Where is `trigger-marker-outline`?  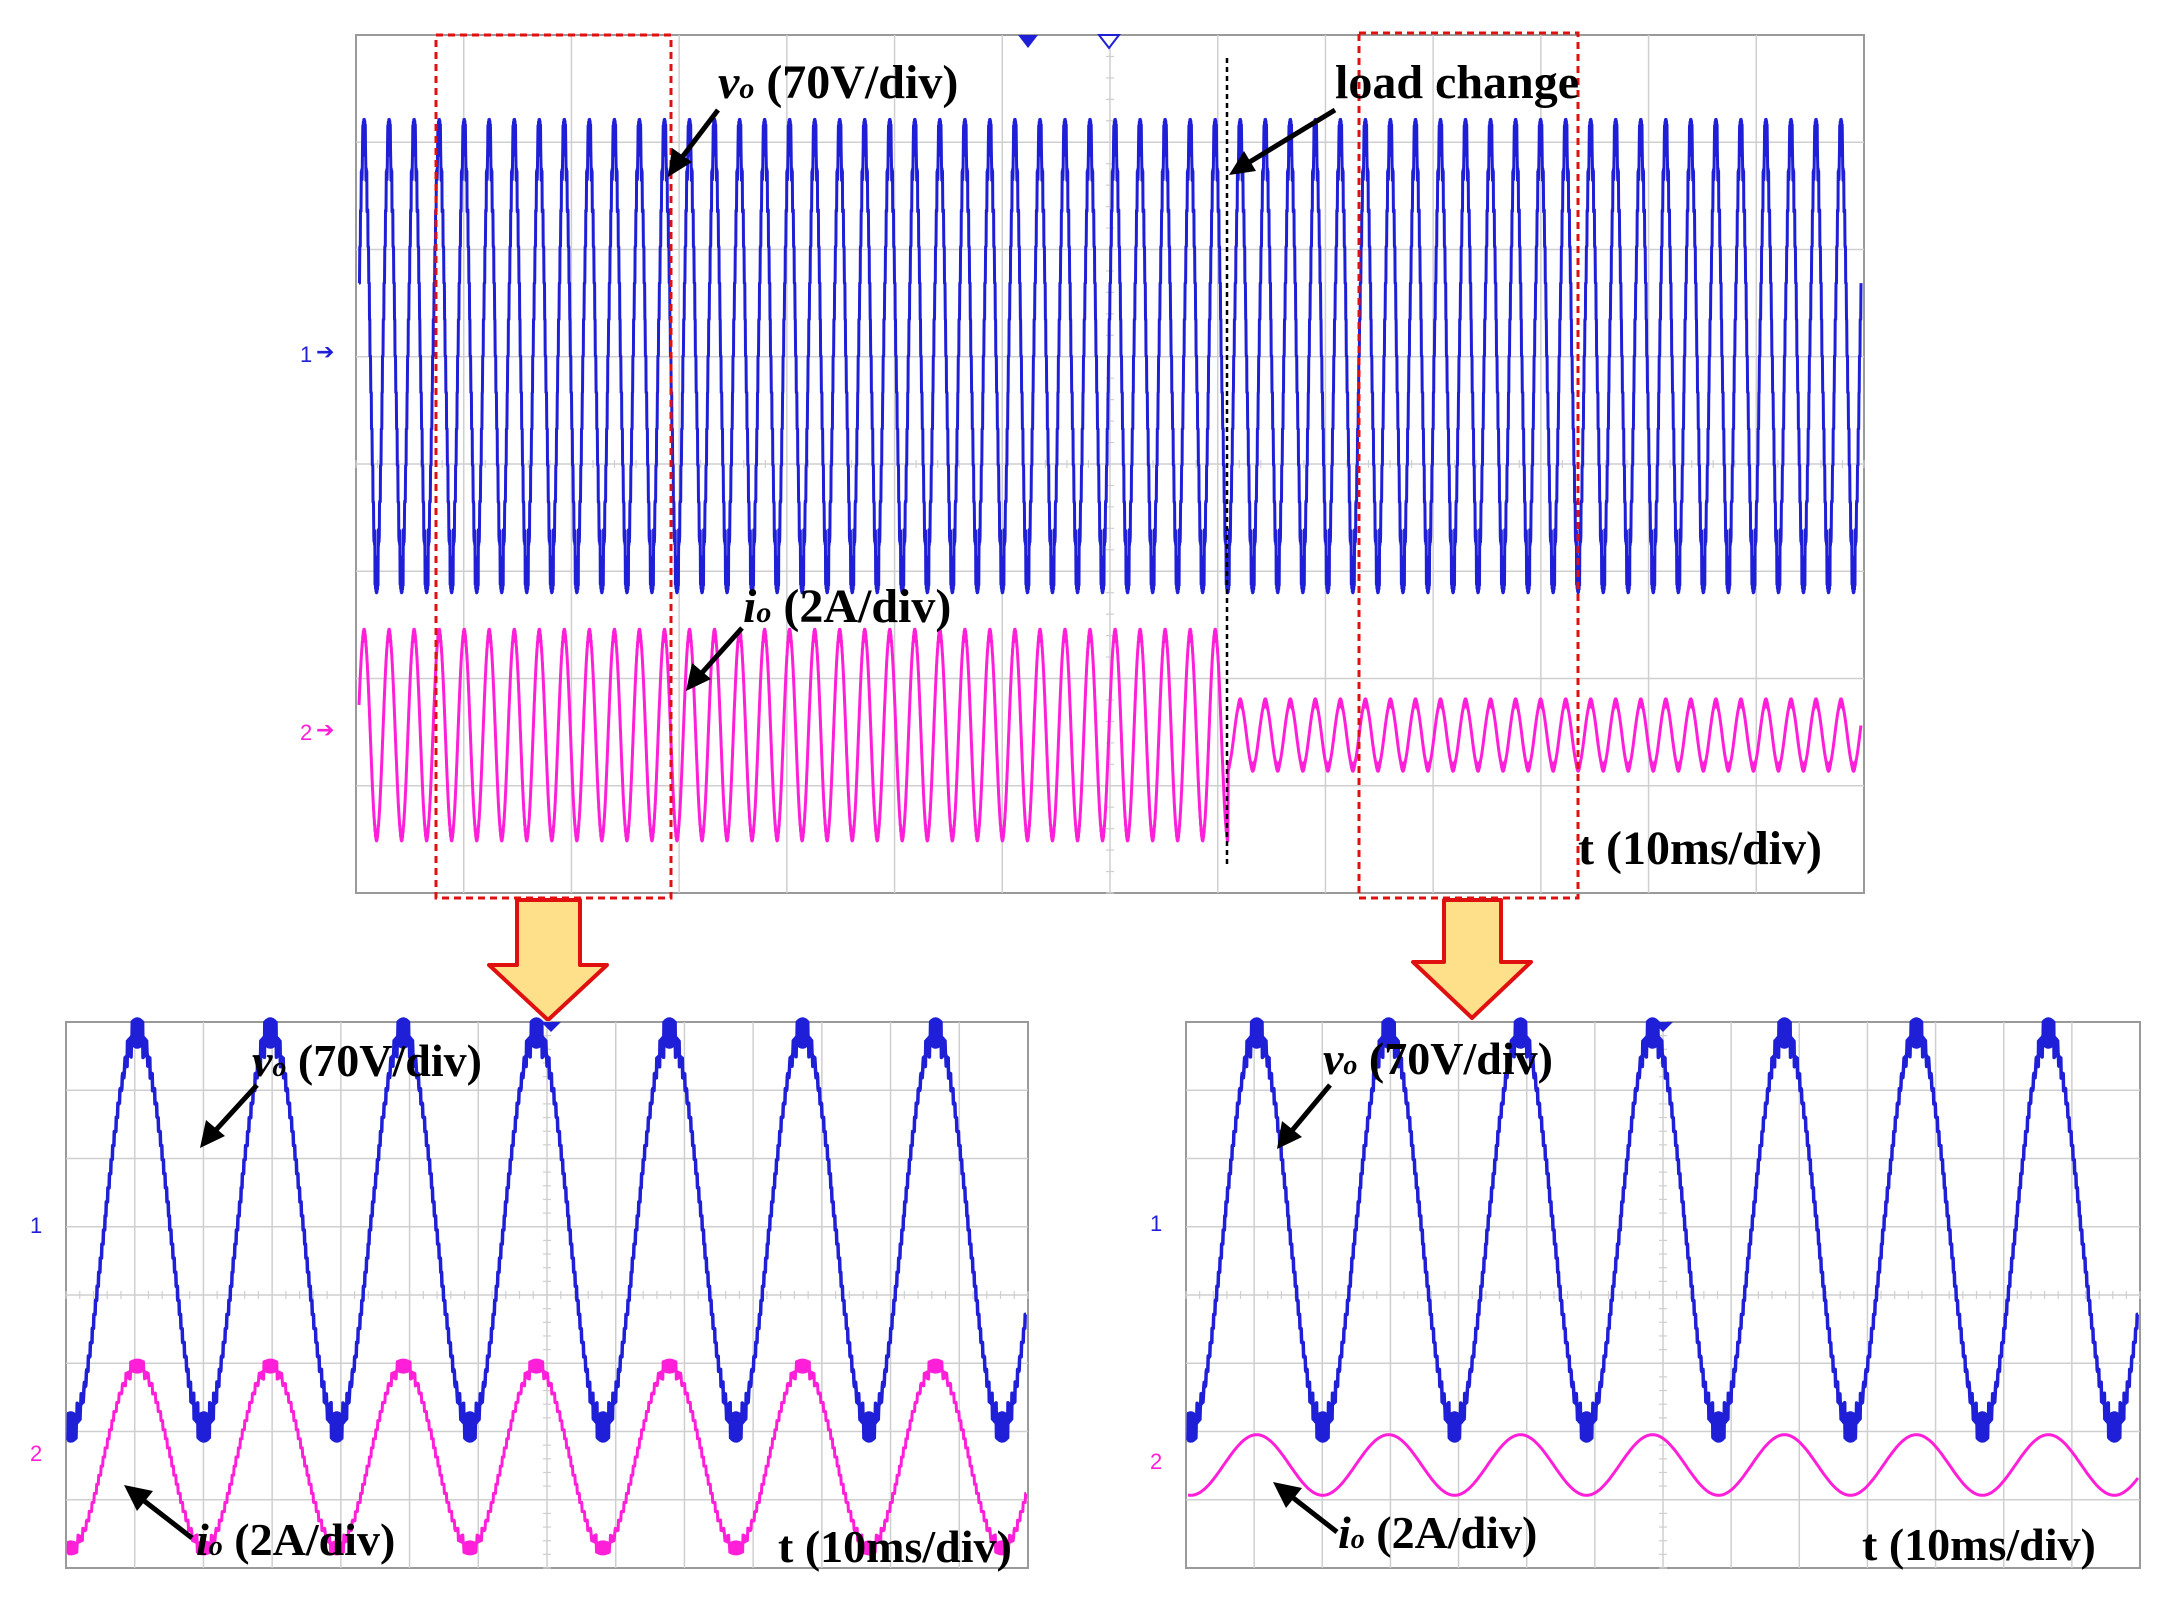
trigger-marker-outline is located at coordinates (1109, 42).